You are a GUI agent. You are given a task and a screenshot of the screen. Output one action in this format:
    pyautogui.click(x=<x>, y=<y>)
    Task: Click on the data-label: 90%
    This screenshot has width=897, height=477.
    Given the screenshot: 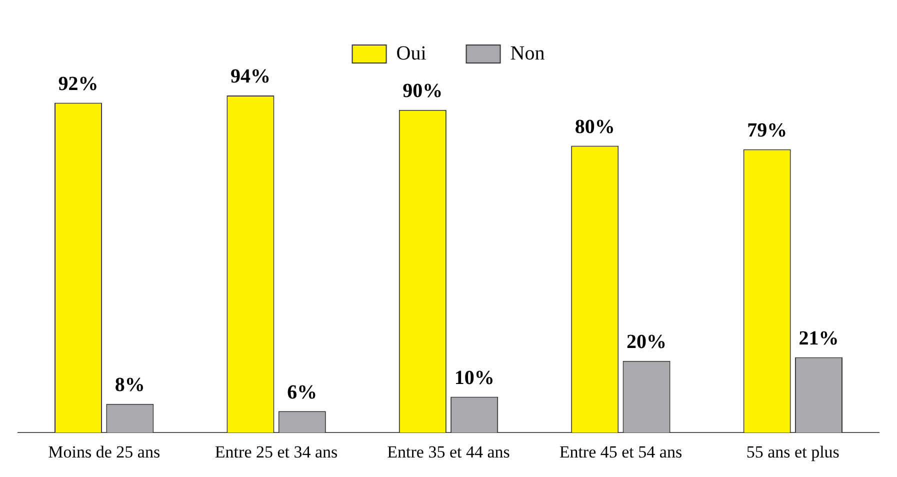 What is the action you would take?
    pyautogui.click(x=422, y=91)
    